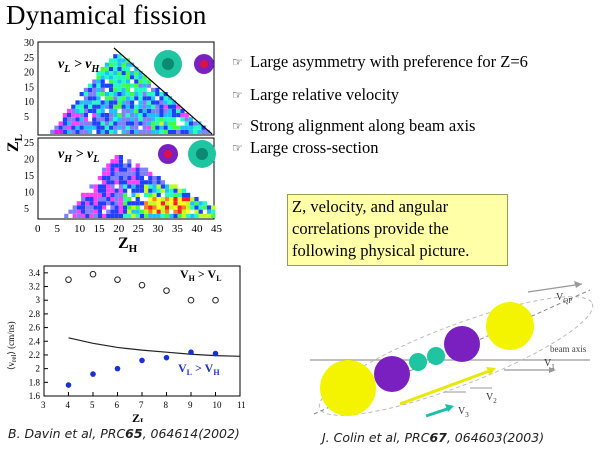  Describe the element at coordinates (29, 102) in the screenshot. I see `map-y-tick-label: 10` at that location.